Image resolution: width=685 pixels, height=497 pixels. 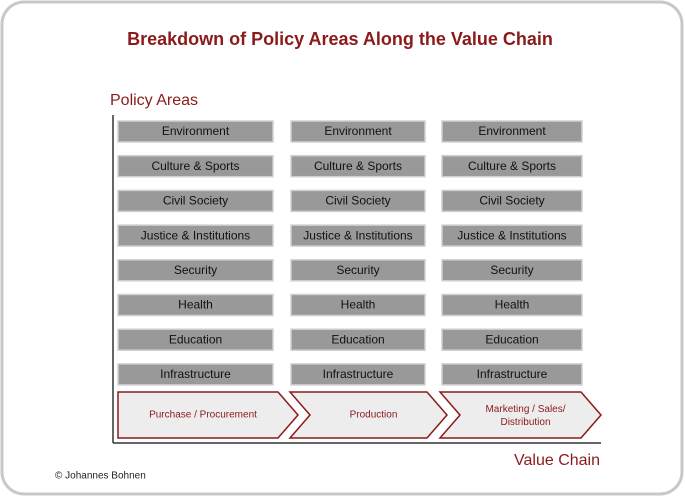 I want to click on y-axis-label: Policy Areas, so click(x=154, y=100).